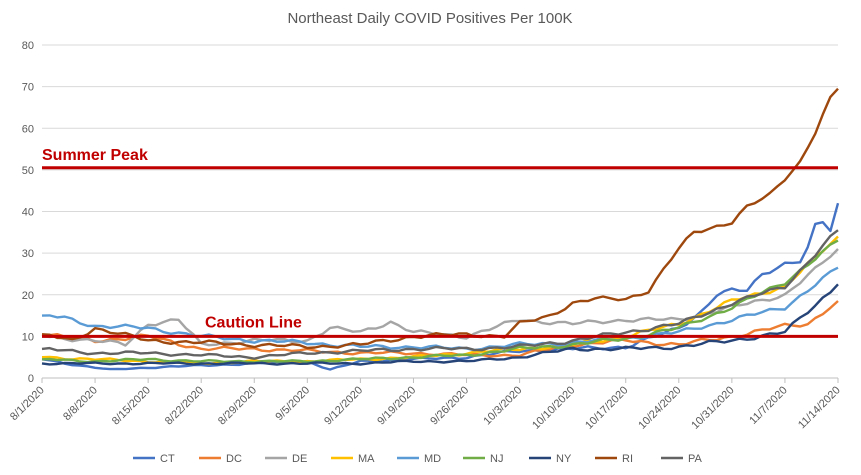  Describe the element at coordinates (28, 254) in the screenshot. I see `y-tick-label: 30` at that location.